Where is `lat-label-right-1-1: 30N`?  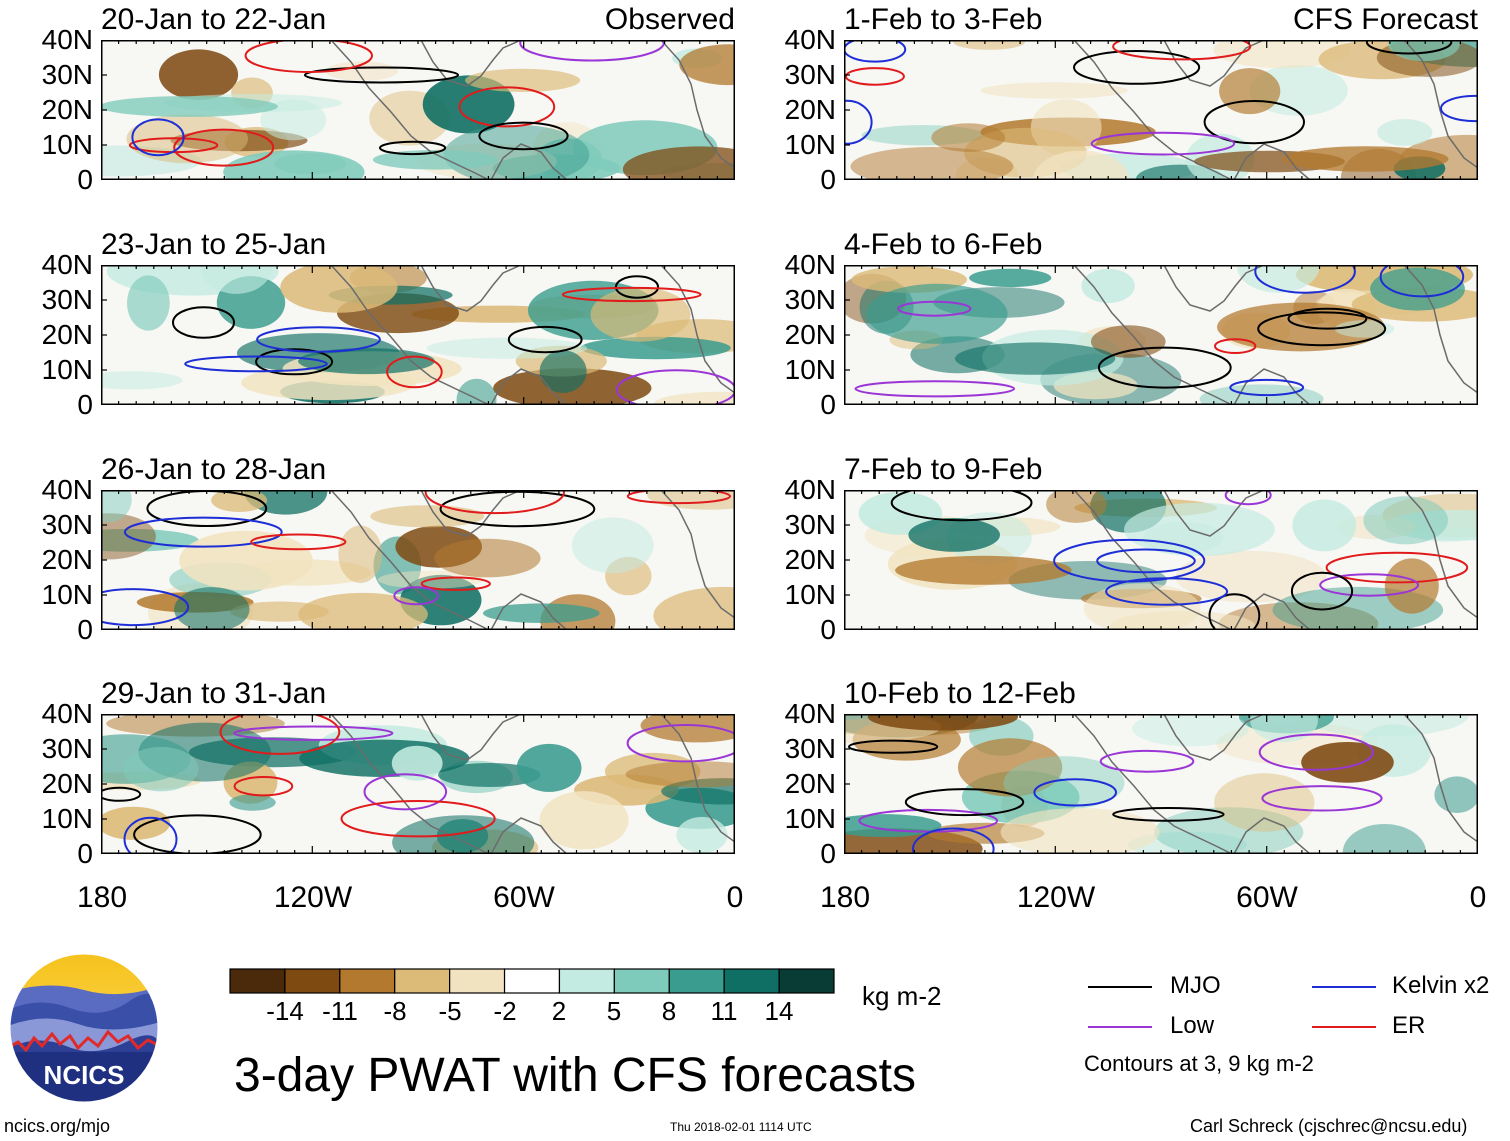 lat-label-right-1-1: 30N is located at coordinates (810, 74).